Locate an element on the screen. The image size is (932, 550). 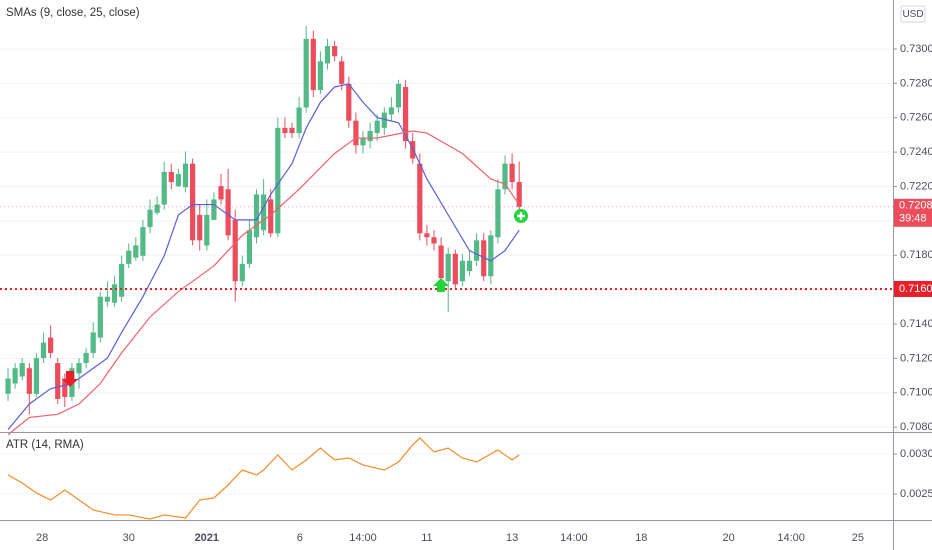
signal-dot-plus is located at coordinates (521, 216).